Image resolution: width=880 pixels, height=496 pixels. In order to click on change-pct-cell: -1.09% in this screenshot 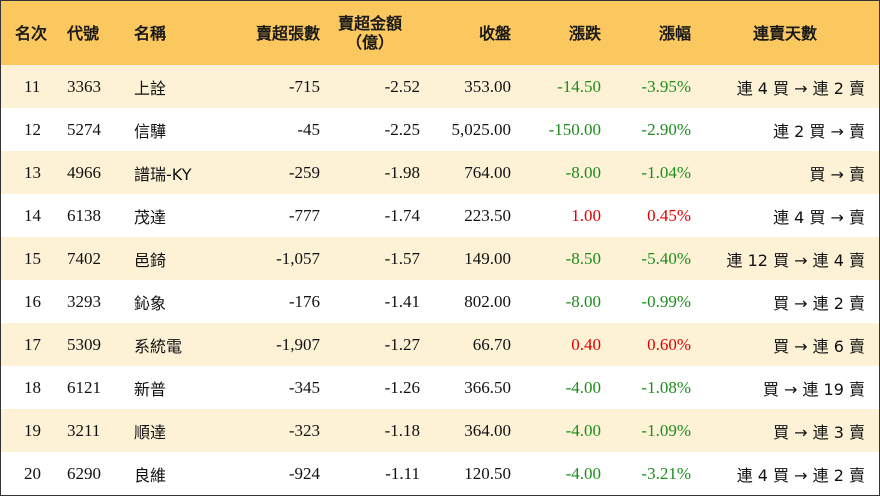, I will do `click(666, 430)`.